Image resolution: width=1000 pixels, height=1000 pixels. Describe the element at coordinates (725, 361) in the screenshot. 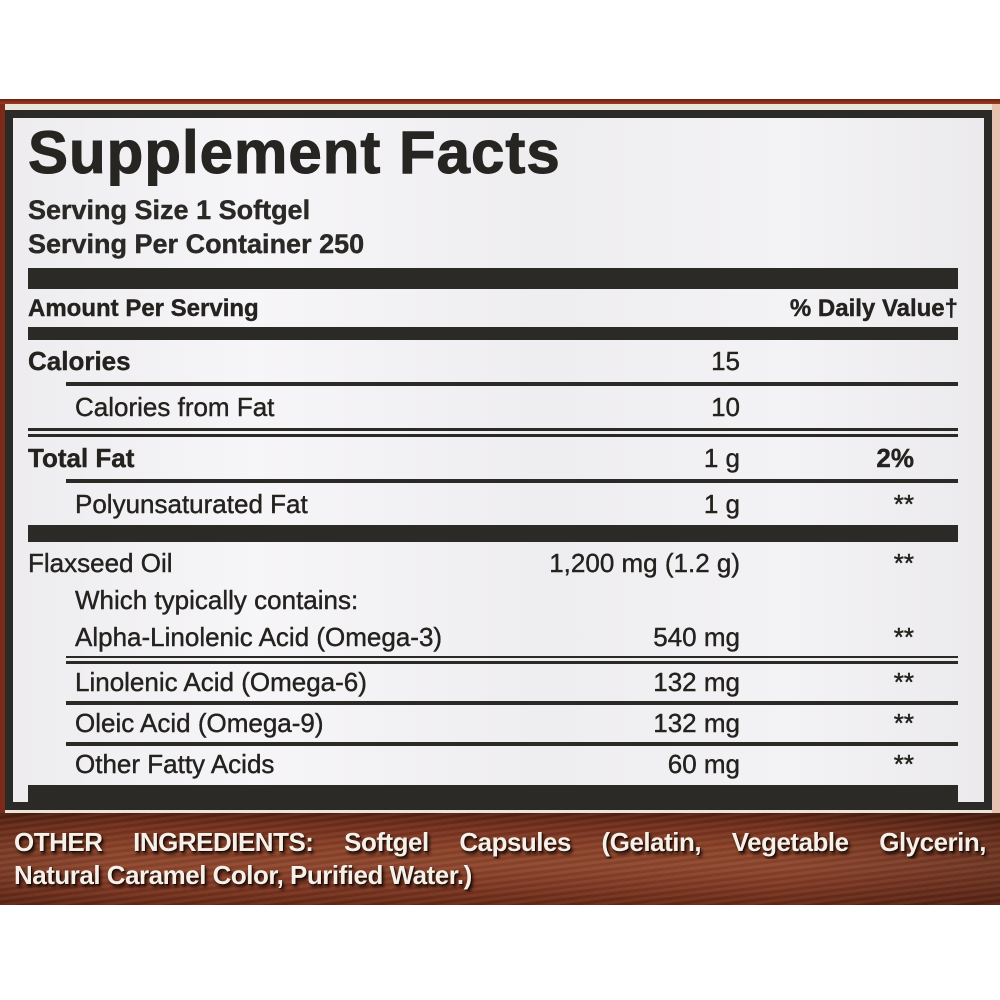

I see `nutrient-amount: 15` at that location.